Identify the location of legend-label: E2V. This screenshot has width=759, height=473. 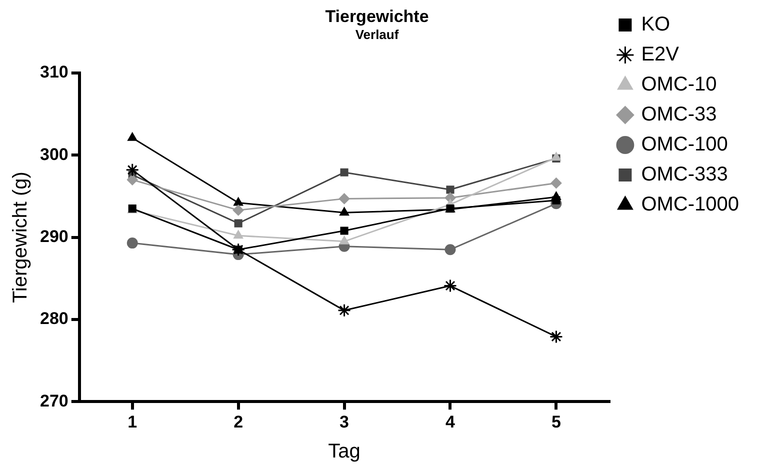
(660, 55).